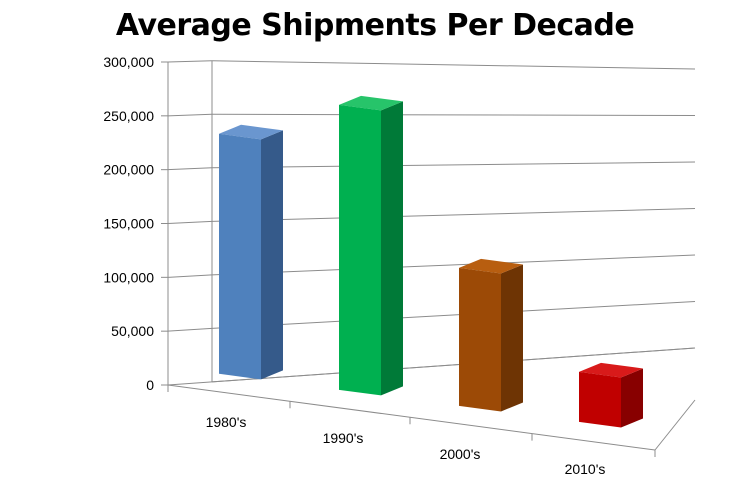 Image resolution: width=750 pixels, height=497 pixels. I want to click on y-tick-label: 50,000, so click(132, 331).